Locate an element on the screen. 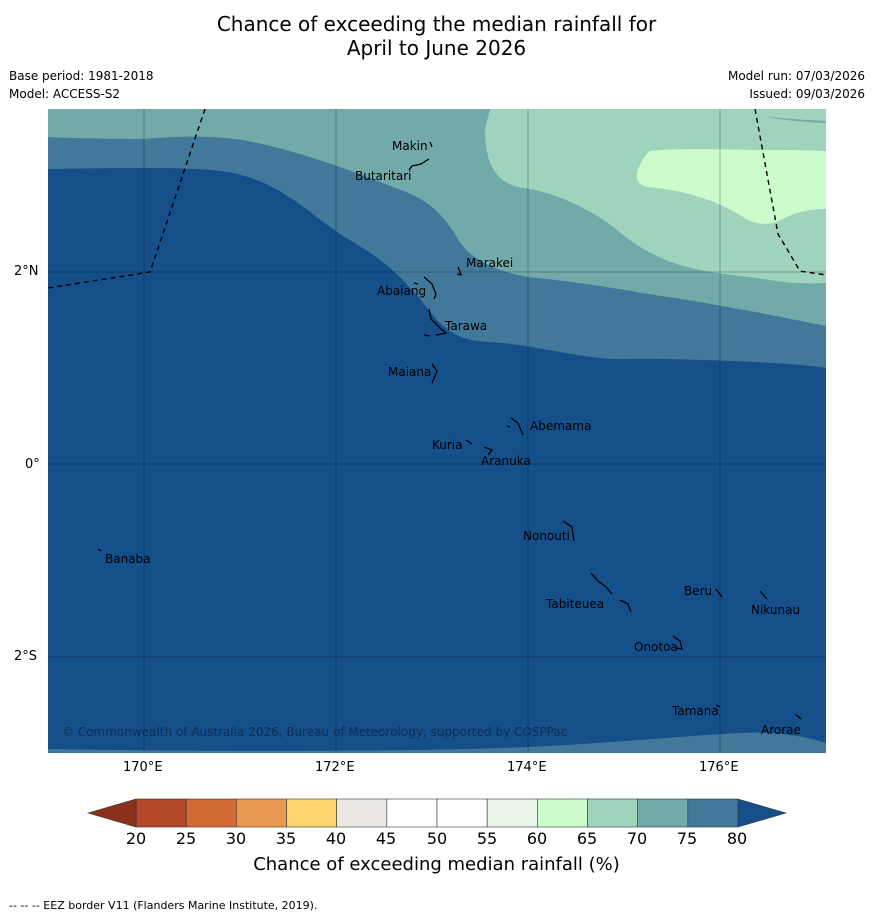 Image resolution: width=873 pixels, height=919 pixels. label-banaba: Banaba is located at coordinates (128, 559).